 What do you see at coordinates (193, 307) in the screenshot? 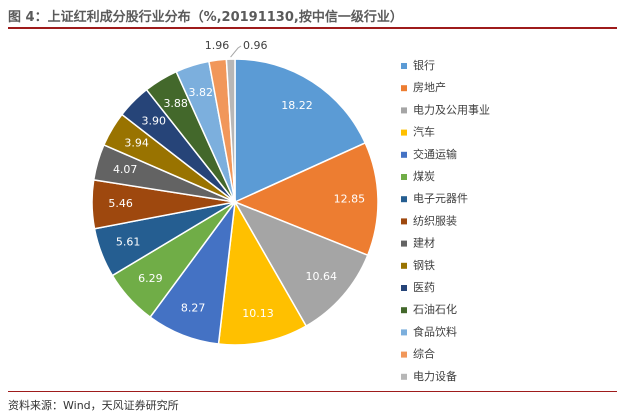
I see `data-label-5: 8.27` at bounding box center [193, 307].